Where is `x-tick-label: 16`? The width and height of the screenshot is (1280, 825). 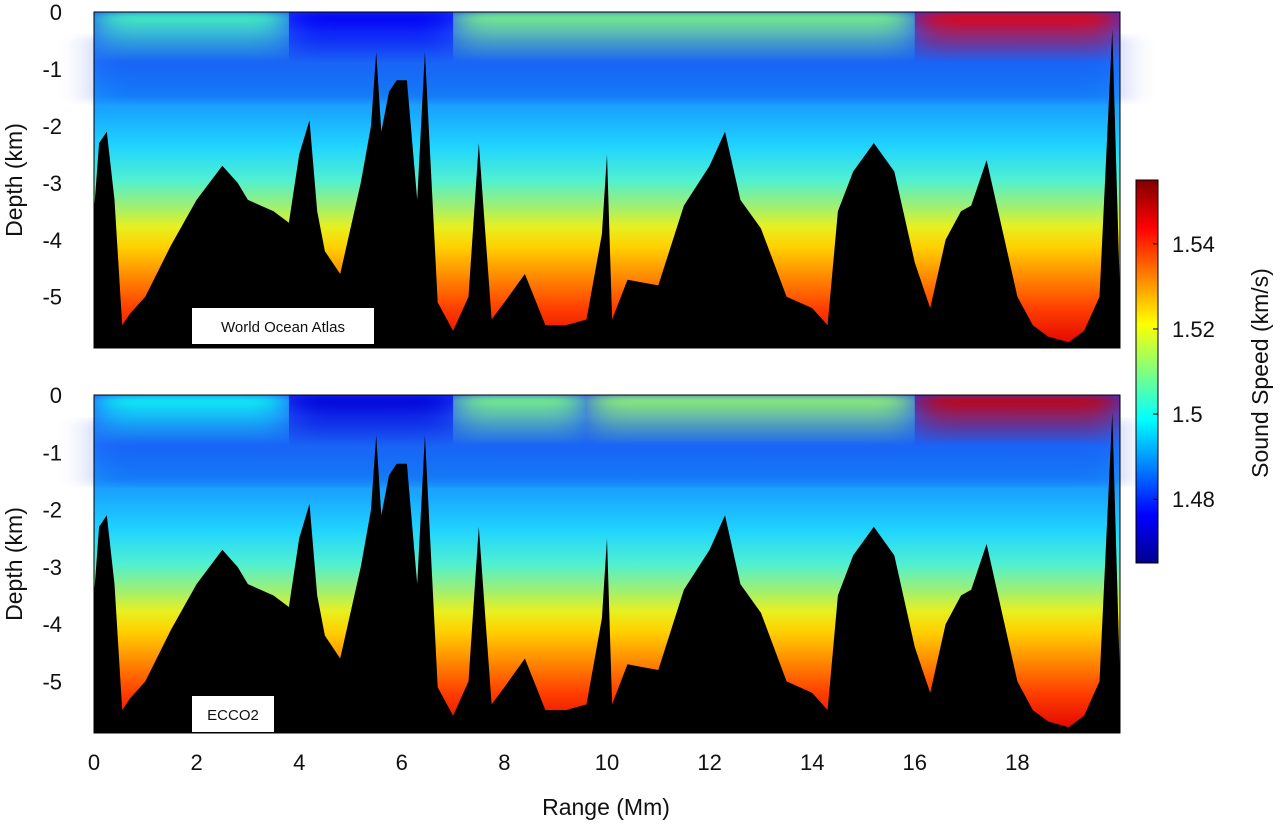
x-tick-label: 16 is located at coordinates (915, 762).